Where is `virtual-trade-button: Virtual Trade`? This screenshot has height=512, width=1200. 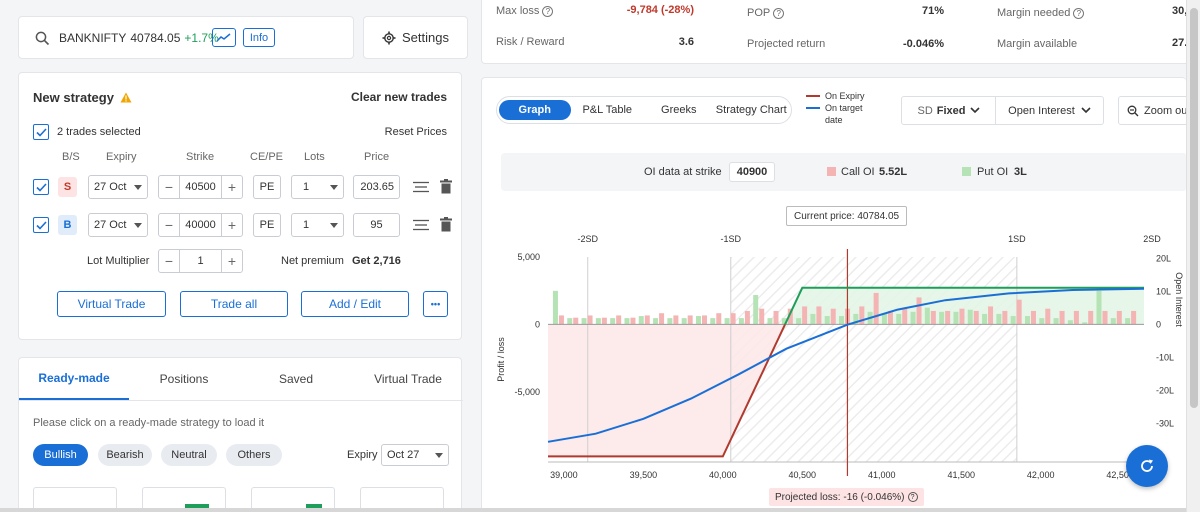 virtual-trade-button: Virtual Trade is located at coordinates (111, 304).